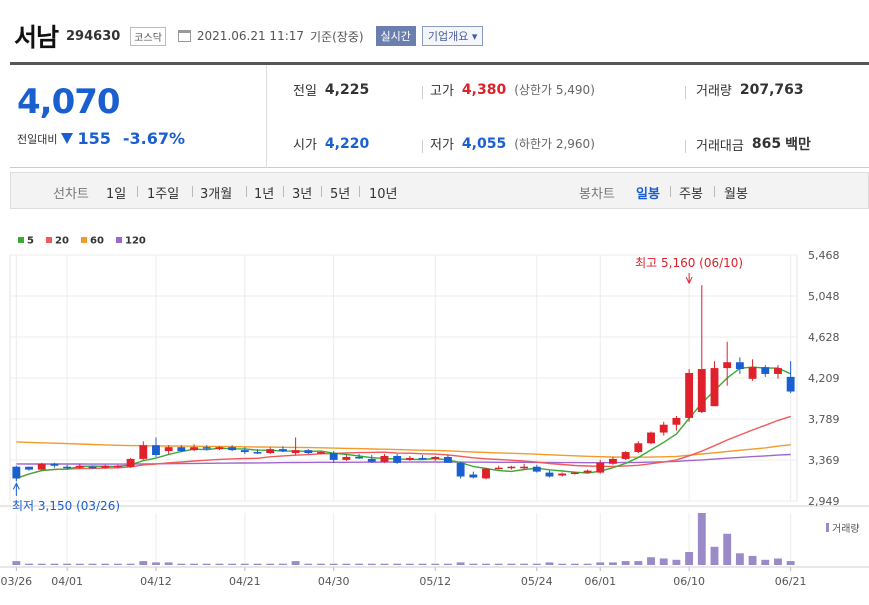  What do you see at coordinates (512, 144) in the screenshot?
I see `low-price: 저가 4,055 (하한가 2,960)` at bounding box center [512, 144].